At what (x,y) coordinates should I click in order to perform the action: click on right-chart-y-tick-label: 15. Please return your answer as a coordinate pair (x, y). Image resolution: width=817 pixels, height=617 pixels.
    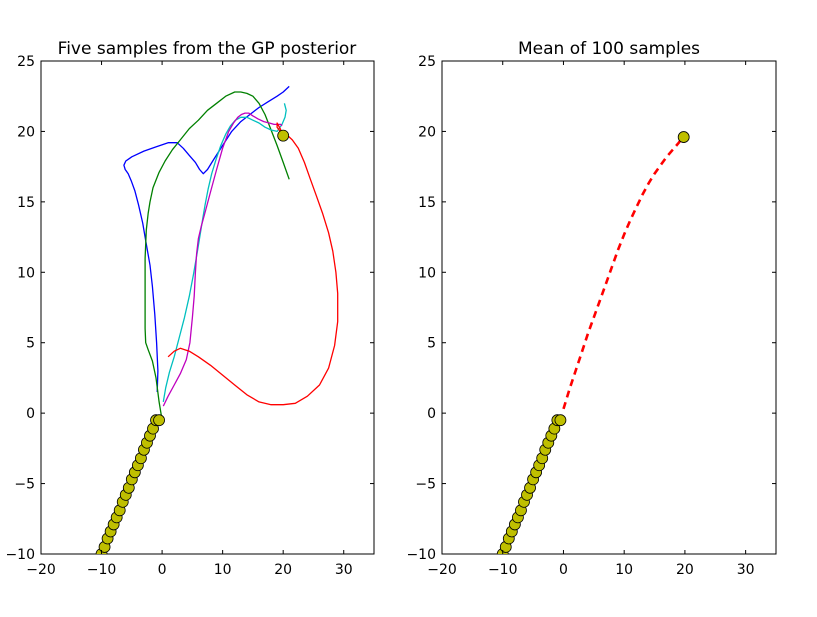
    Looking at the image, I should click on (427, 203).